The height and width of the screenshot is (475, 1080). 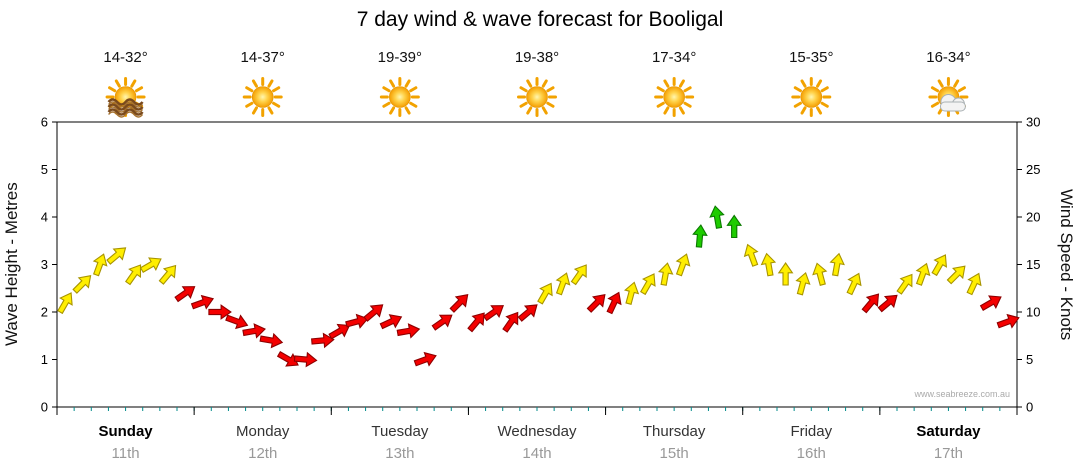 I want to click on temp-range-label: 14-32°, so click(x=125, y=57).